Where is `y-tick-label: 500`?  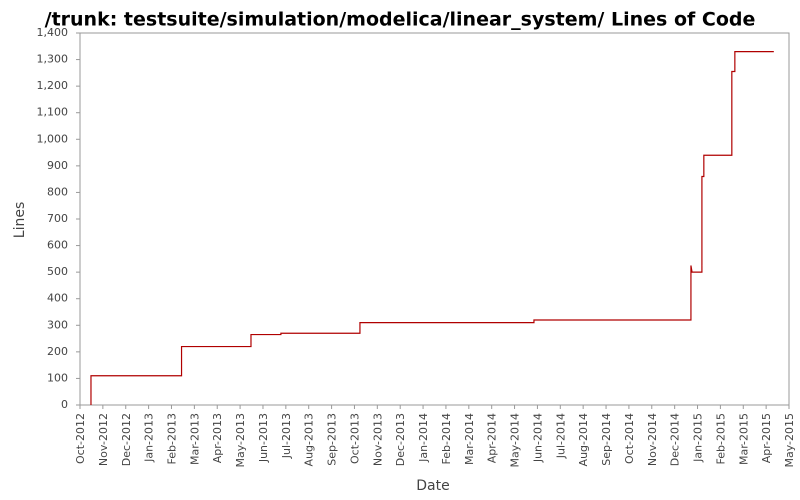
y-tick-label: 500 is located at coordinates (57, 271).